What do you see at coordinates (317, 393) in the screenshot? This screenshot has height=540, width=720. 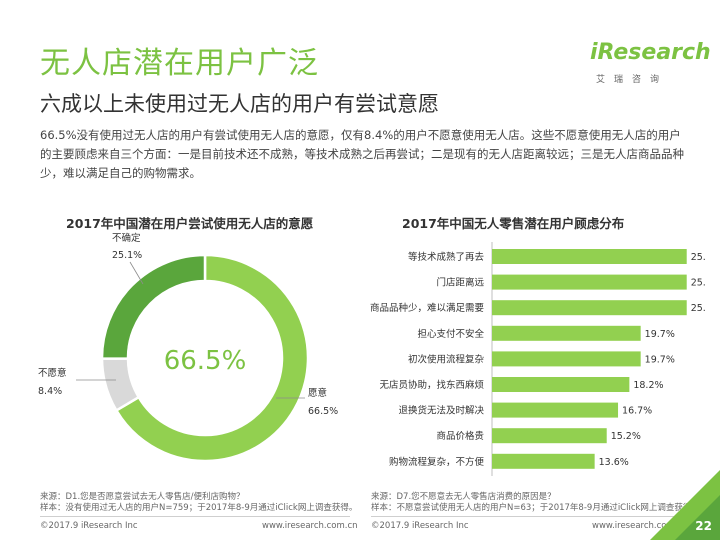 I see `pie-slice-name-0: 愿意` at bounding box center [317, 393].